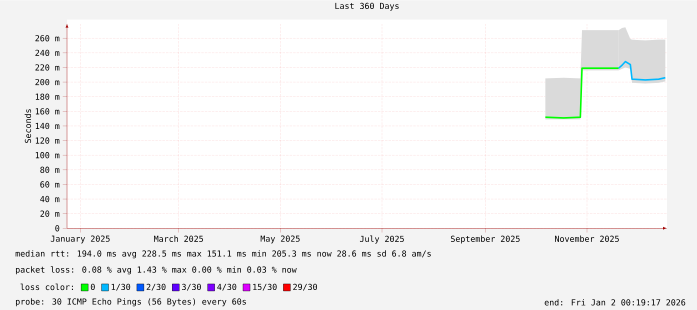 Image resolution: width=697 pixels, height=310 pixels. Describe the element at coordinates (46, 287) in the screenshot. I see `legend-title: loss color:` at that location.